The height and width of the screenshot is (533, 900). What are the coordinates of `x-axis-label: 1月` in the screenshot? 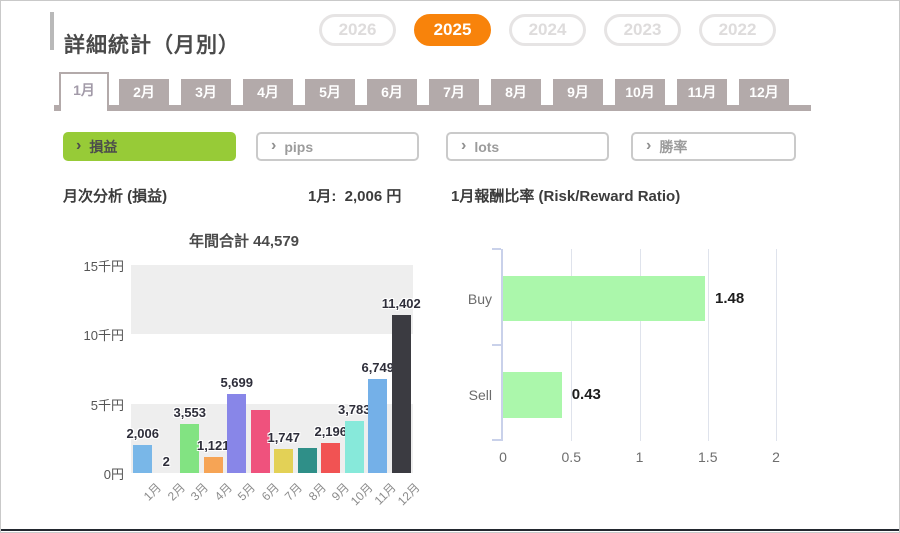 It's located at (152, 492).